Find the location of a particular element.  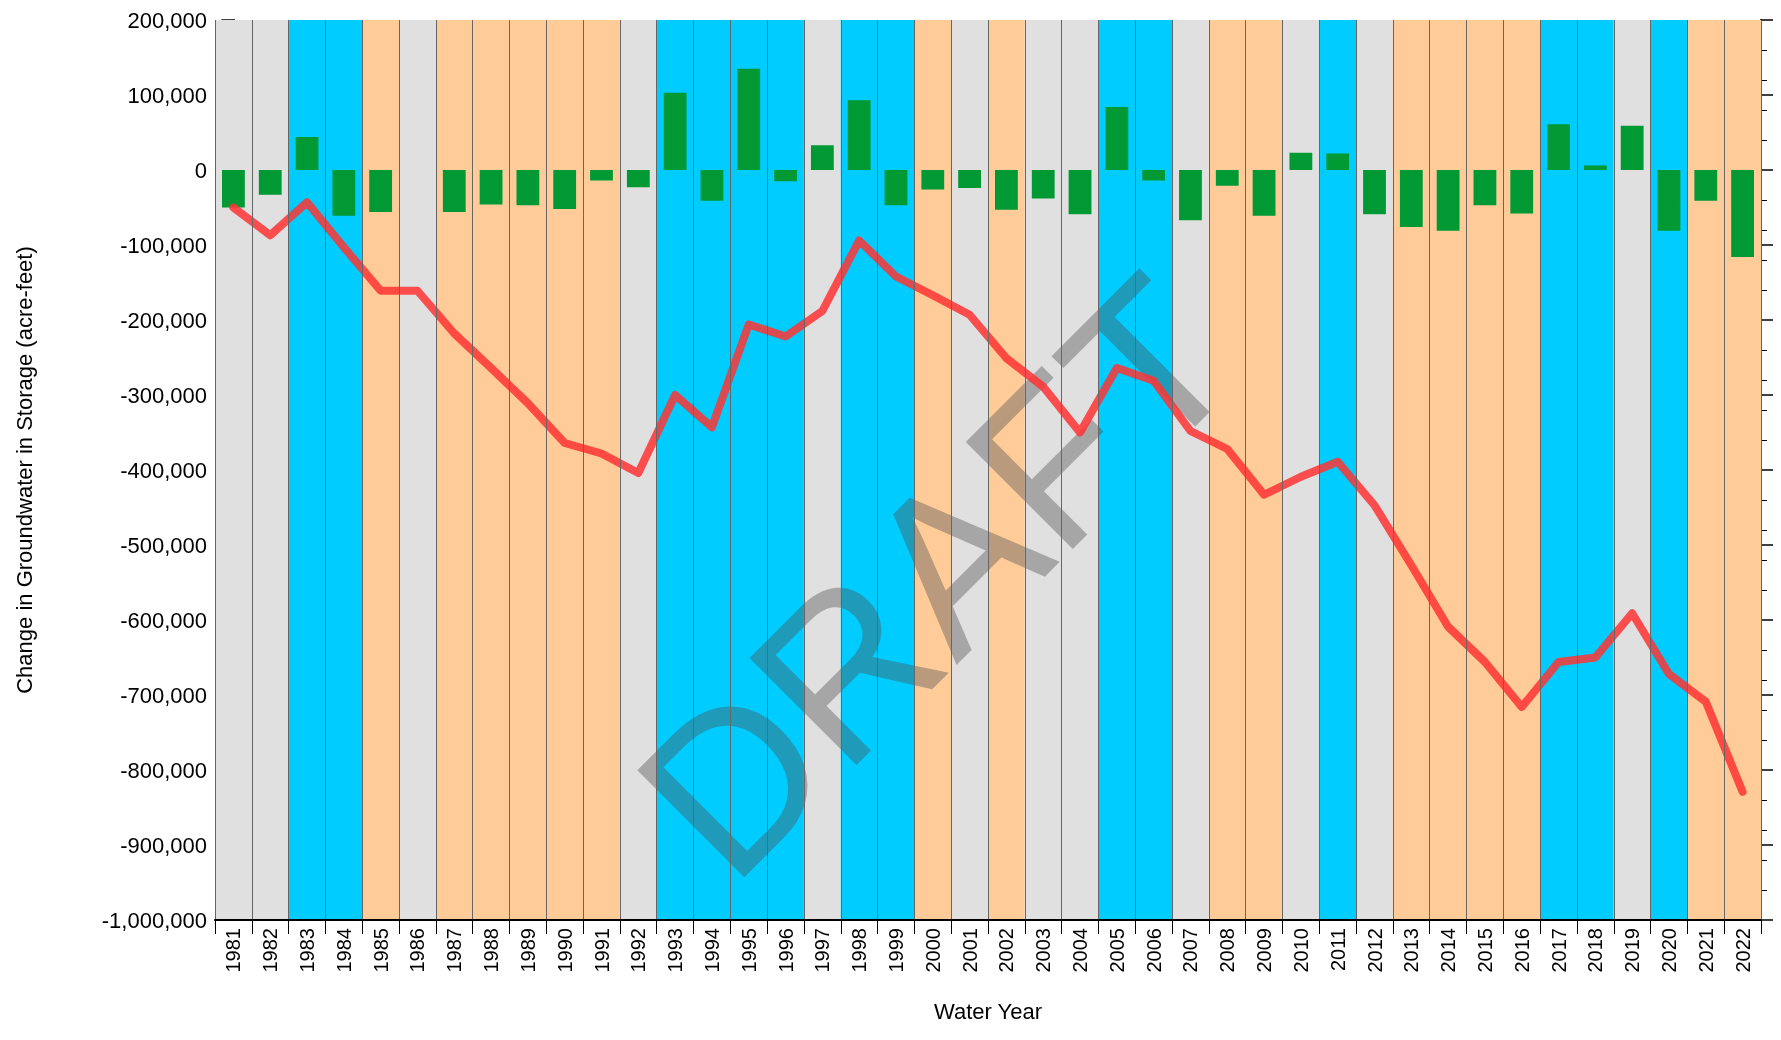

x-tick-label: 2011 is located at coordinates (1337, 950).